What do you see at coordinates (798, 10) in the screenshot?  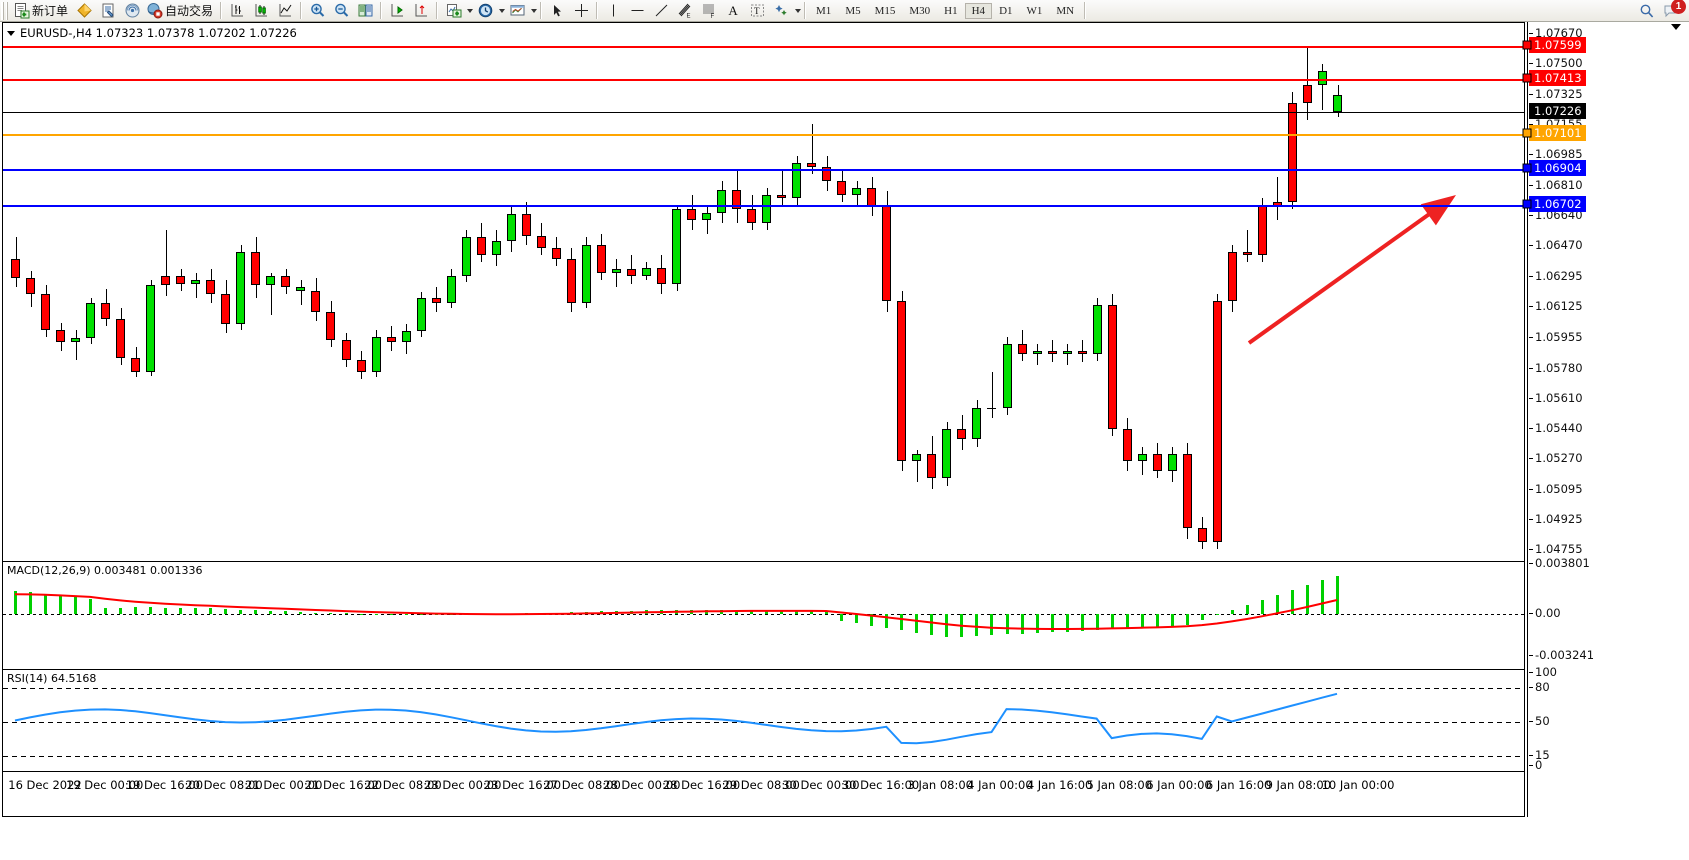 I see `shapes-dropdown-caret` at bounding box center [798, 10].